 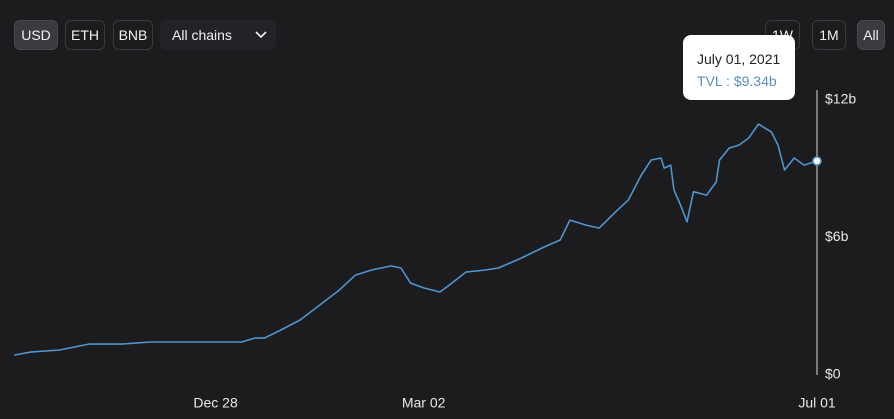 What do you see at coordinates (817, 403) in the screenshot?
I see `x-tick-label: Jul 01` at bounding box center [817, 403].